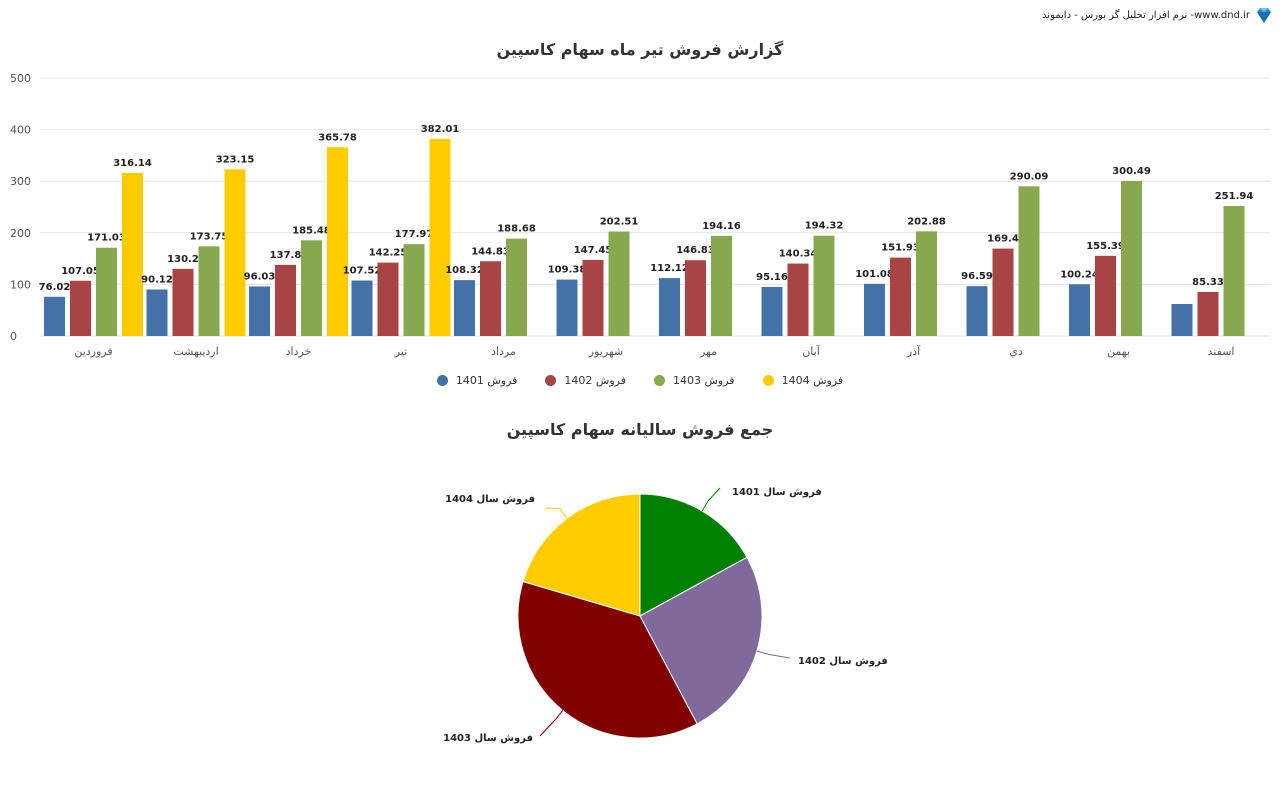 The image size is (1280, 790). What do you see at coordinates (1029, 176) in the screenshot?
I see `data-label: 290.09` at bounding box center [1029, 176].